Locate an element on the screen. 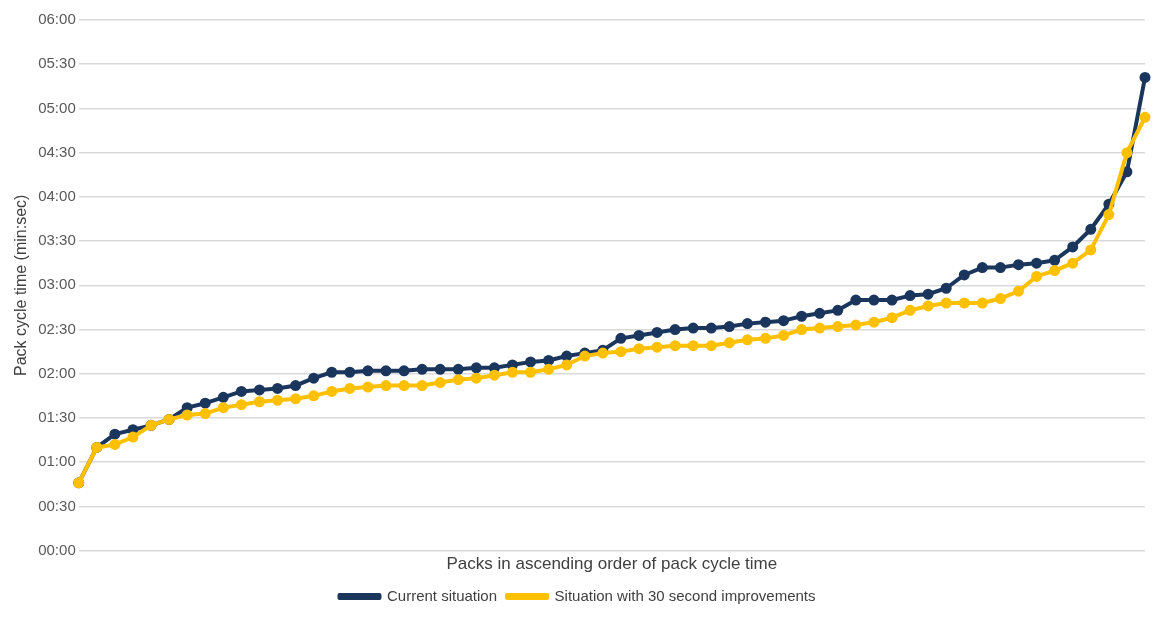 This screenshot has height=622, width=1161. y-tick-label: 05:00 is located at coordinates (57, 107).